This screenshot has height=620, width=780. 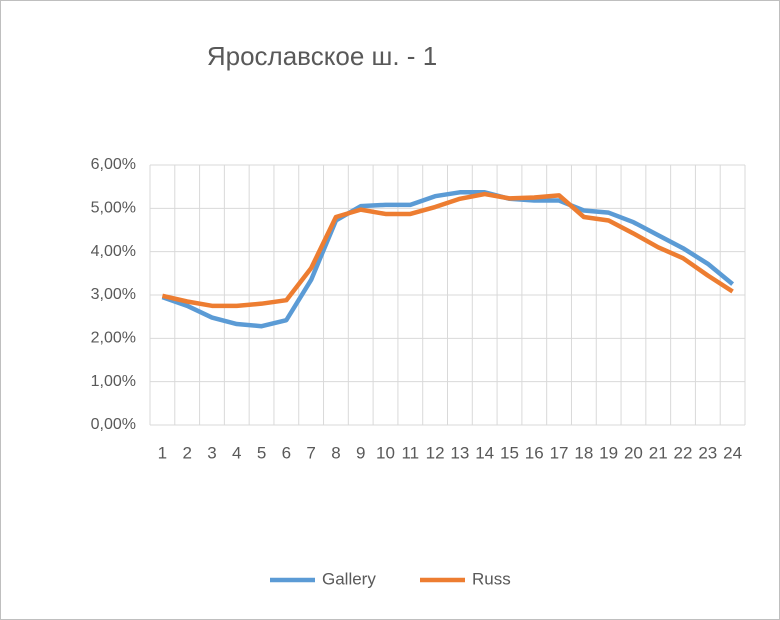 I want to click on x-tick-label: 21, so click(x=658, y=452).